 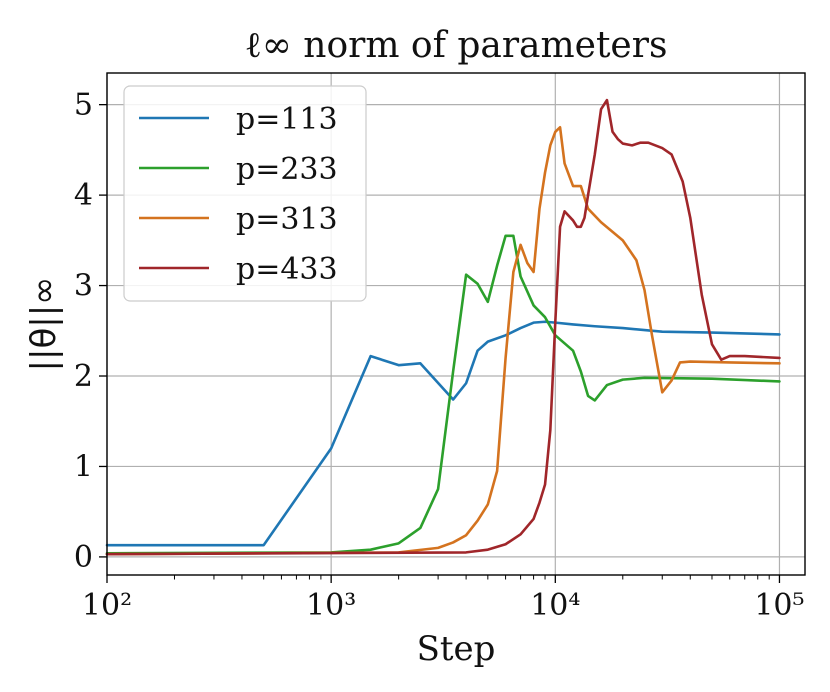 I want to click on x-tick-label: 10⁴, so click(x=555, y=605).